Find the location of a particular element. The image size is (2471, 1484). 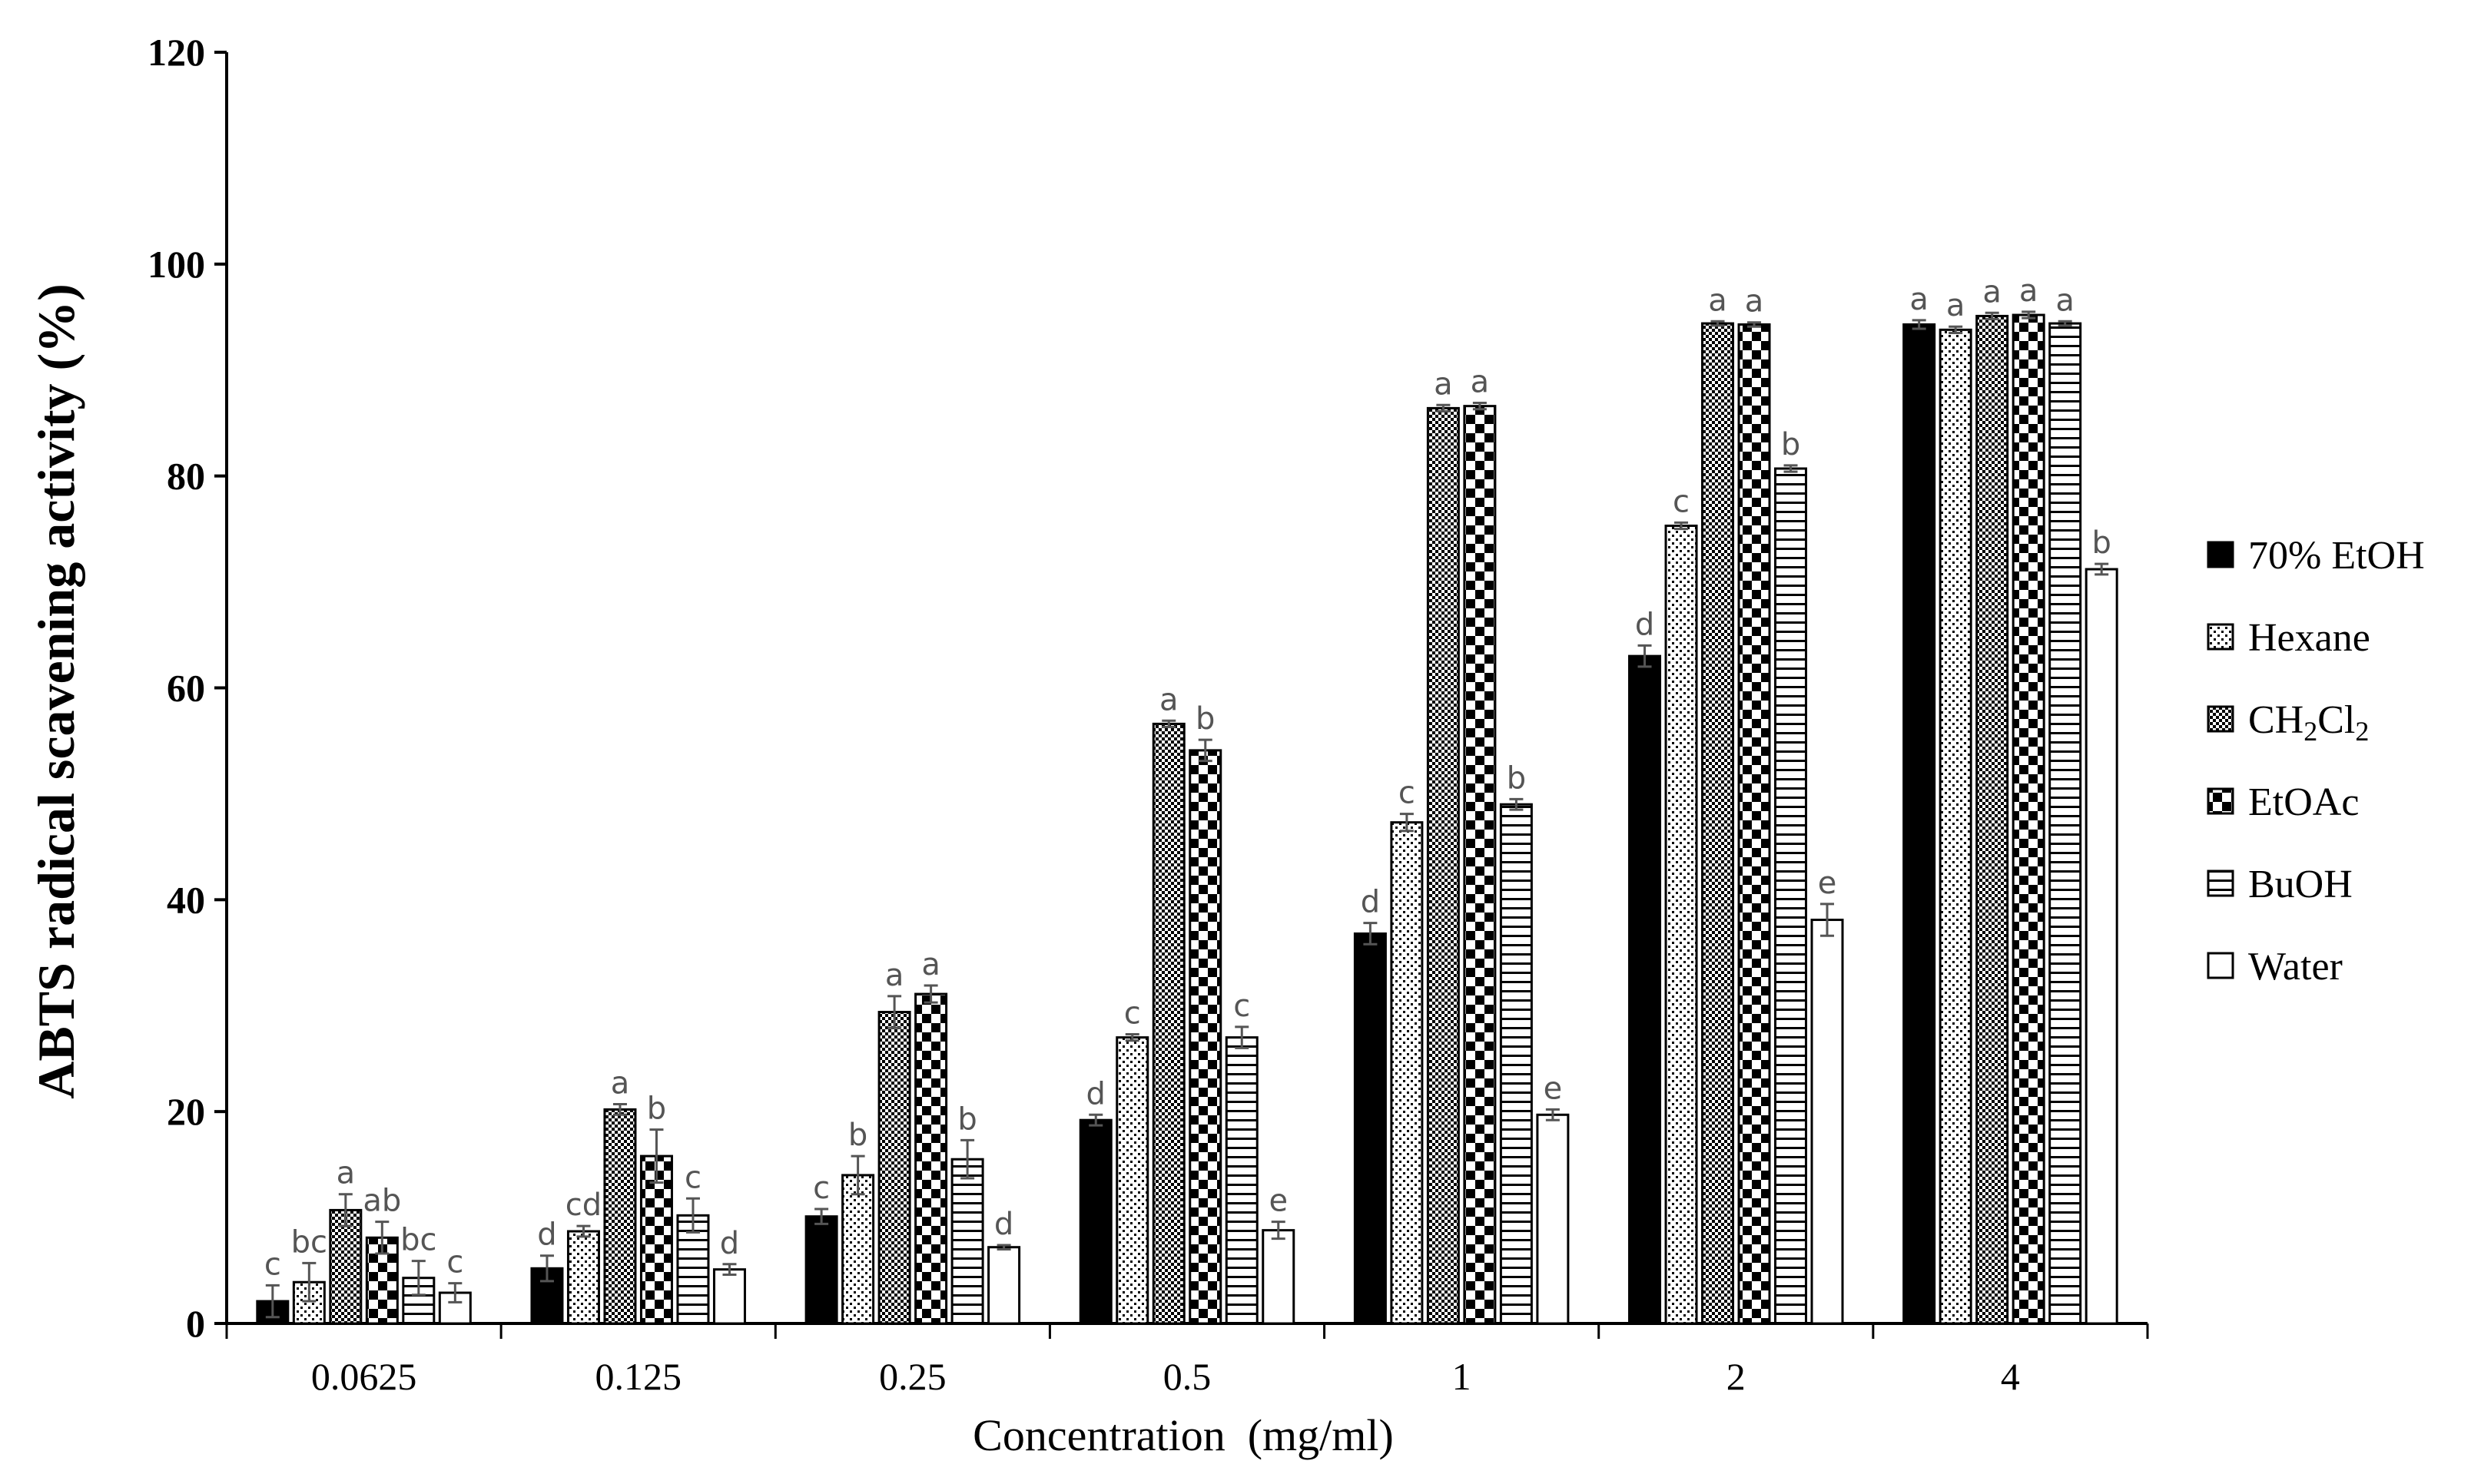

y-axis-title: ABTS radical scavening activity (%) is located at coordinates (56, 691).